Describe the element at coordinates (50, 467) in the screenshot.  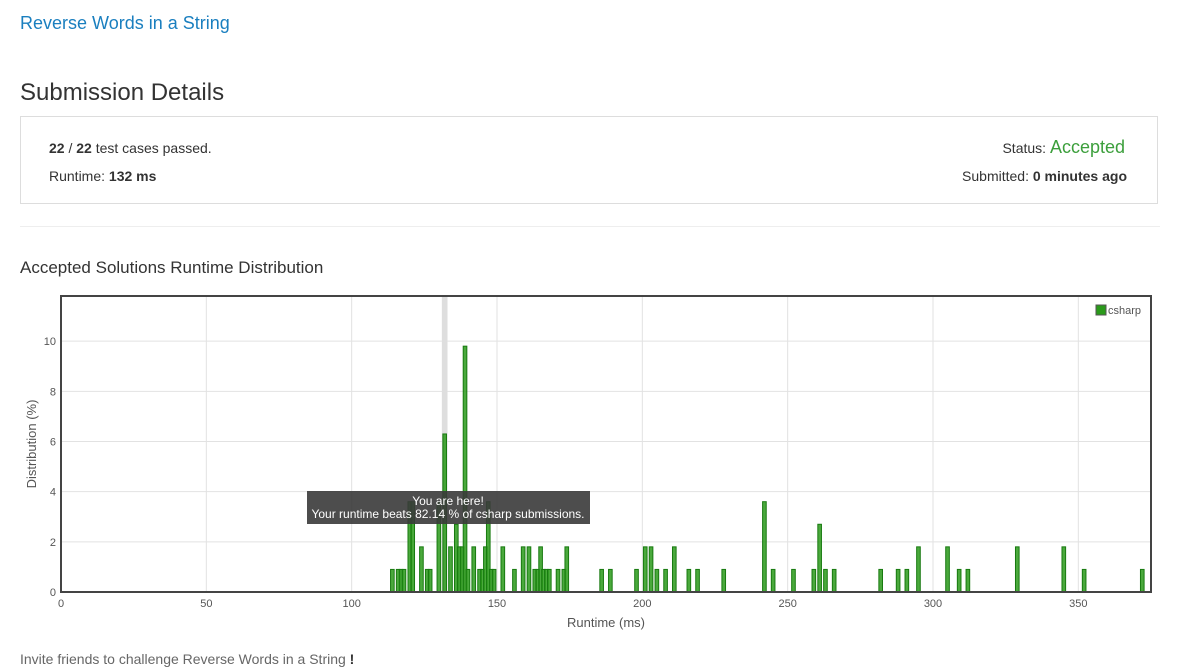
I see `y-axis-ticks: 0 2 4 6 8 10` at that location.